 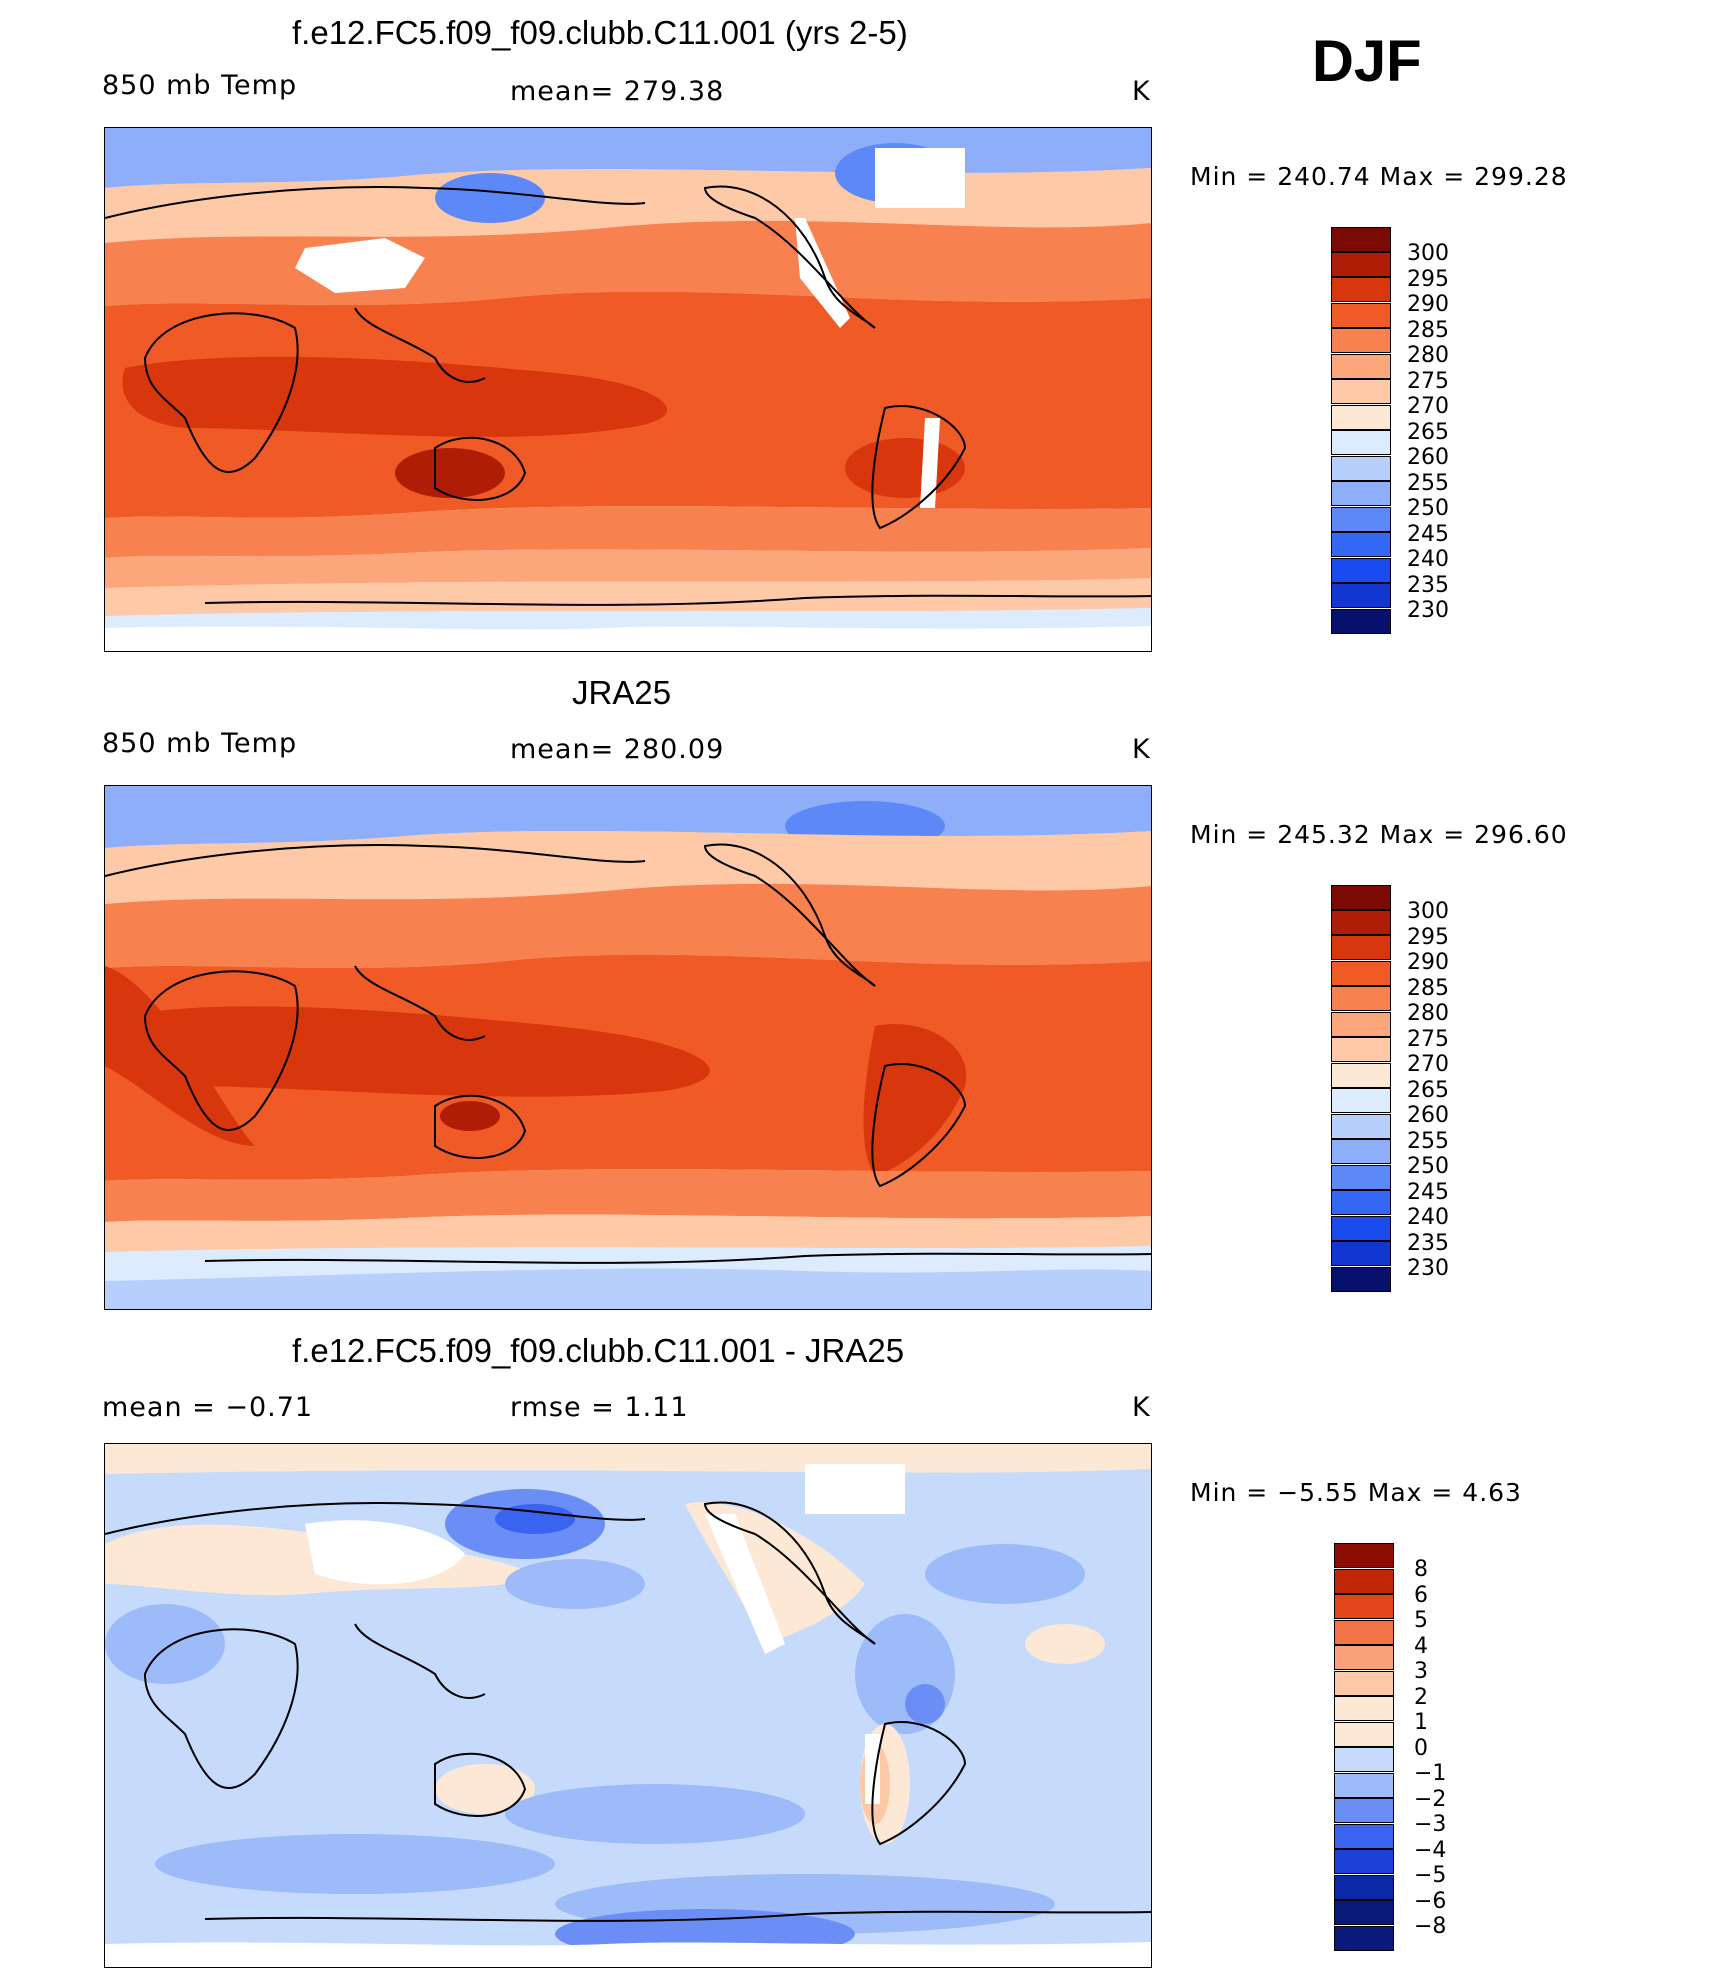 What do you see at coordinates (1428, 937) in the screenshot?
I see `colorbar-label: 295` at bounding box center [1428, 937].